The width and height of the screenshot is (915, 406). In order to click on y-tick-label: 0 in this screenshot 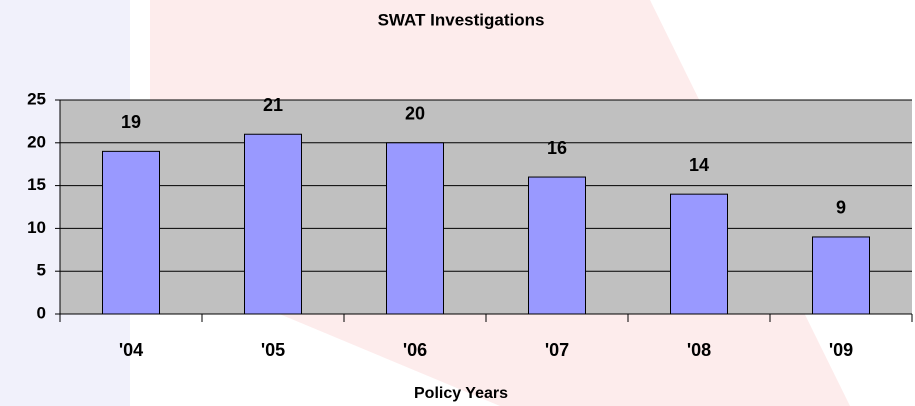, I will do `click(41, 312)`.